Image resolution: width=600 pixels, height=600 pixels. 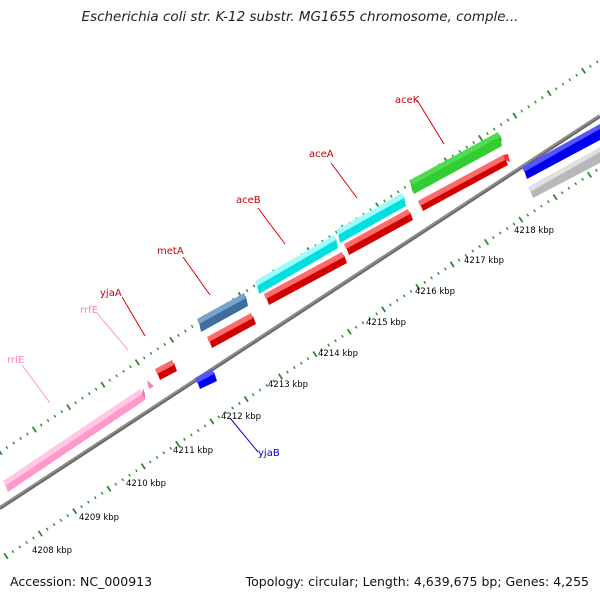 What do you see at coordinates (146, 484) in the screenshot?
I see `kbp-label: 4210 kbp` at bounding box center [146, 484].